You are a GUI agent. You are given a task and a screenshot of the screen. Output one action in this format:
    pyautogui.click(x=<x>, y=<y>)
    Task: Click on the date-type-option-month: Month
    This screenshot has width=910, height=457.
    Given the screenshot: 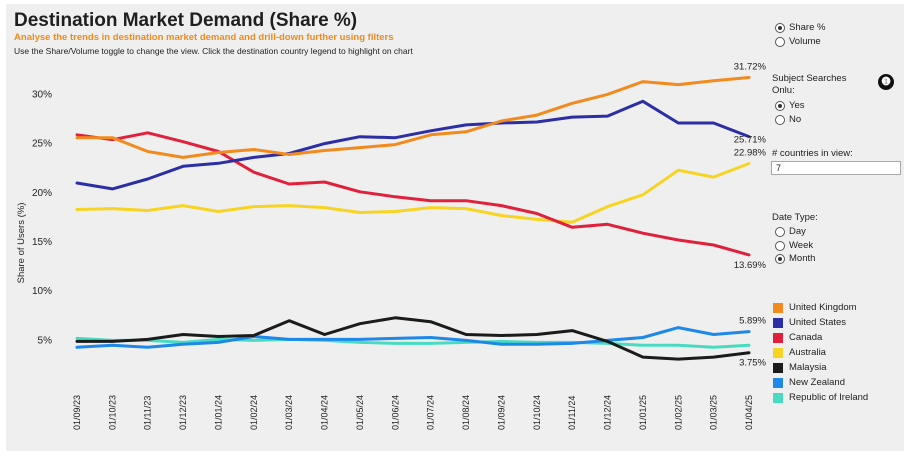 What is the action you would take?
    pyautogui.click(x=795, y=258)
    